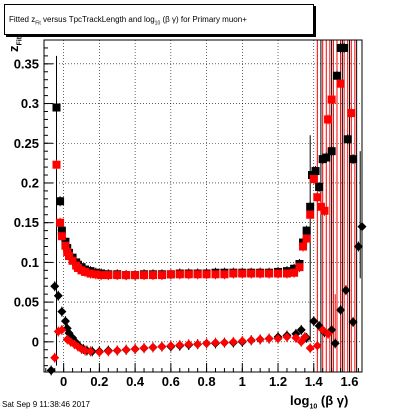  What do you see at coordinates (204, 19) in the screenshot?
I see `title-suffix: (β γ) for Primary muon+` at bounding box center [204, 19].